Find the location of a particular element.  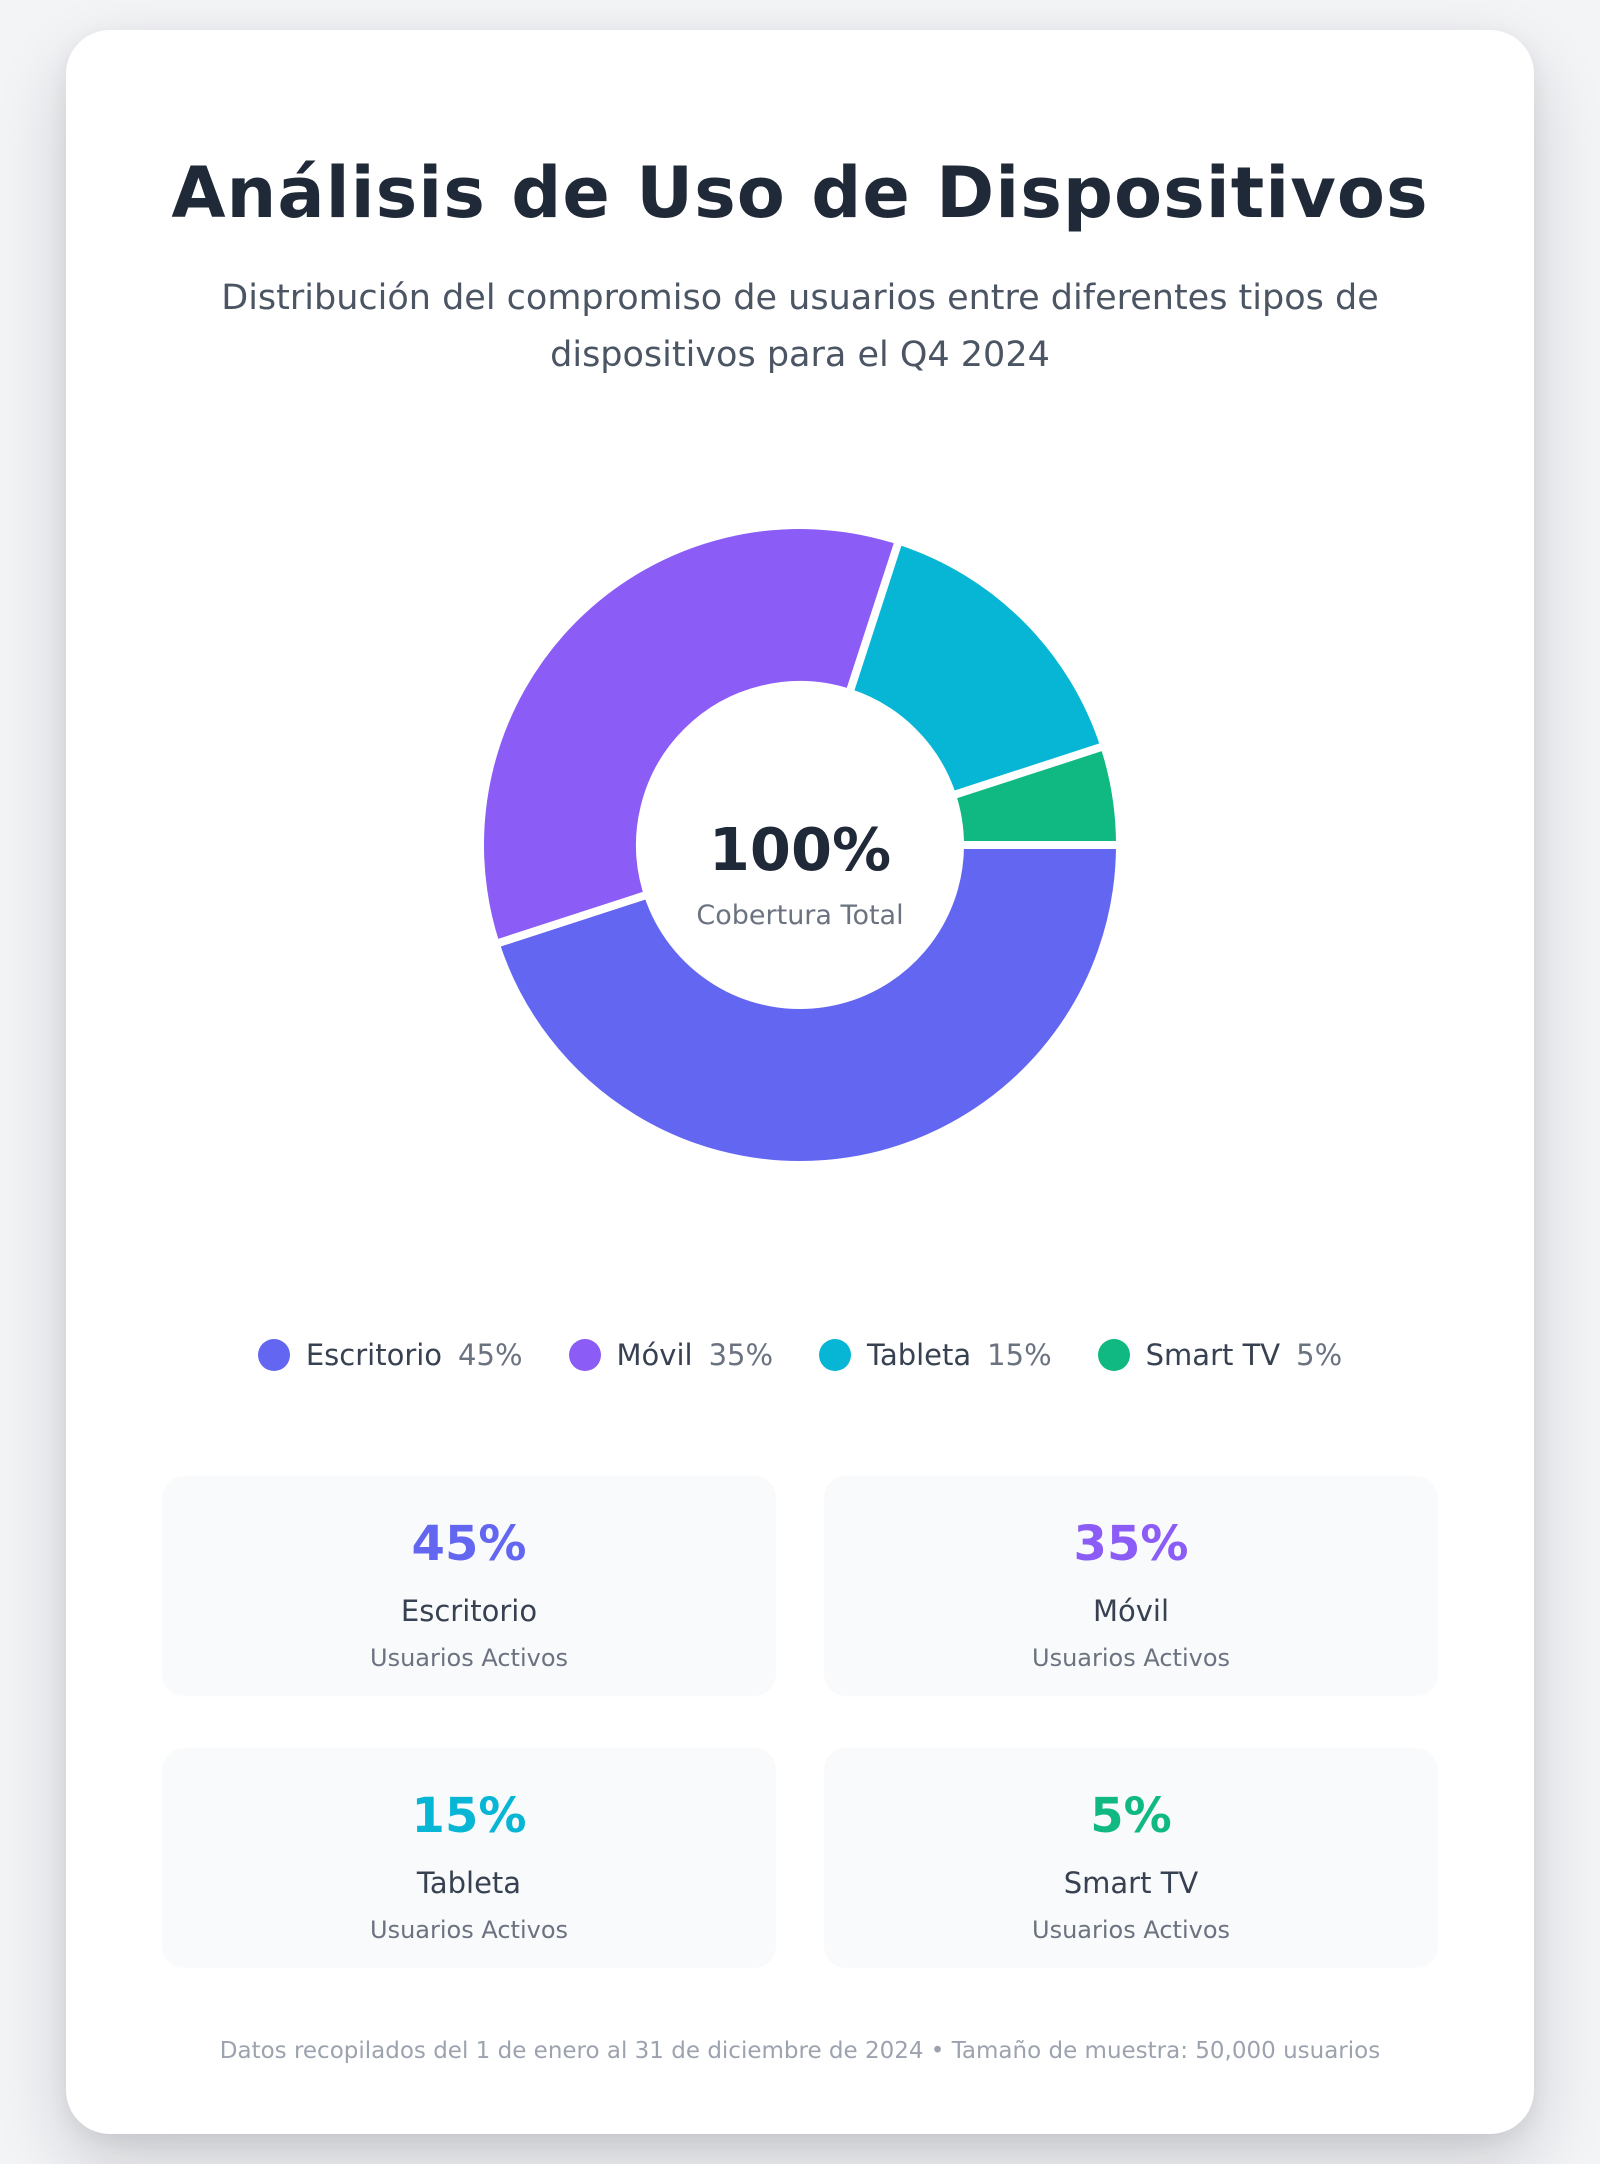

stat-value: 15% is located at coordinates (469, 1816).